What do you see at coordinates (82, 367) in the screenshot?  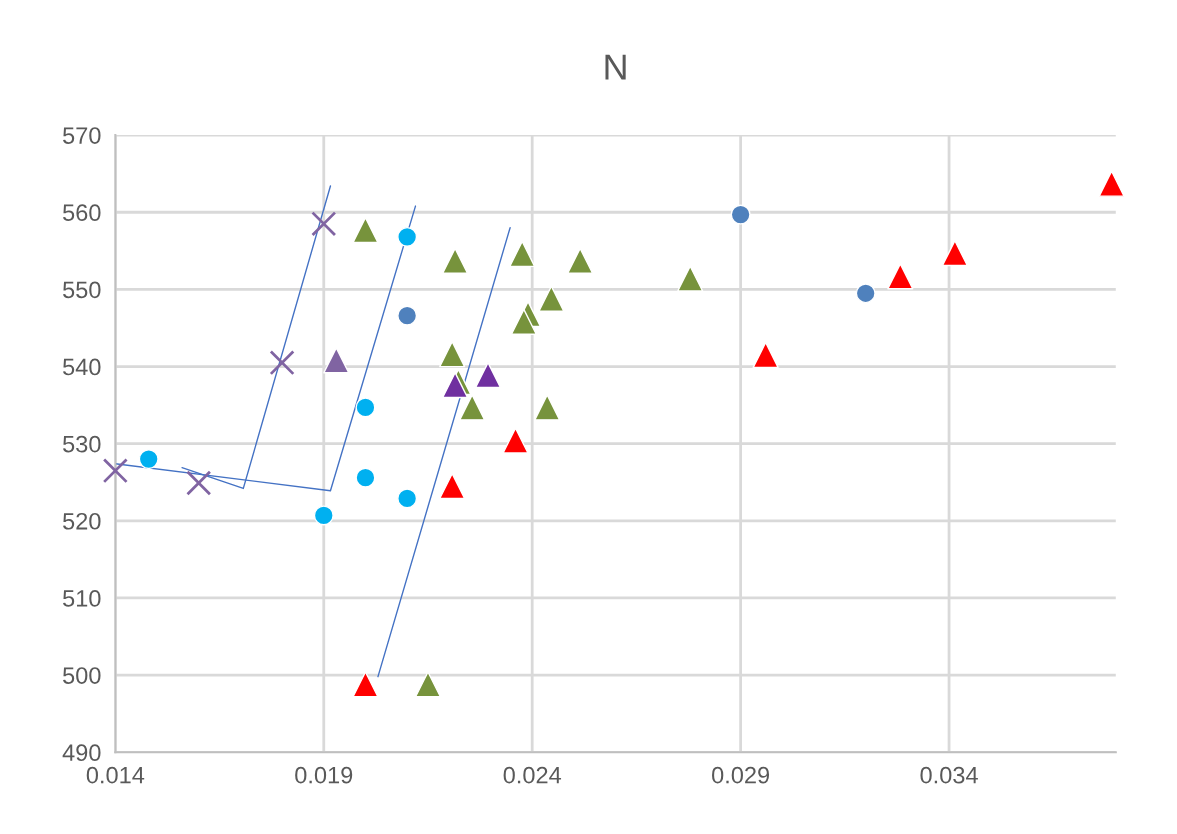 I see `y-tick-label: 540` at bounding box center [82, 367].